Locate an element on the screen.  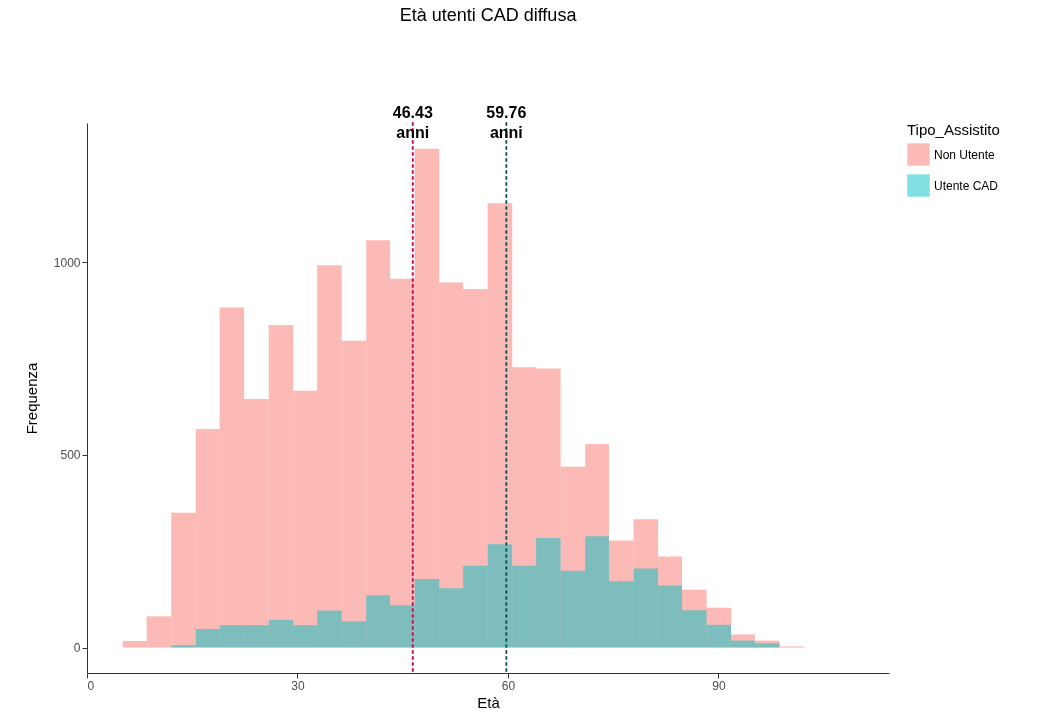
y-axis-title: Frequenza is located at coordinates (31, 398).